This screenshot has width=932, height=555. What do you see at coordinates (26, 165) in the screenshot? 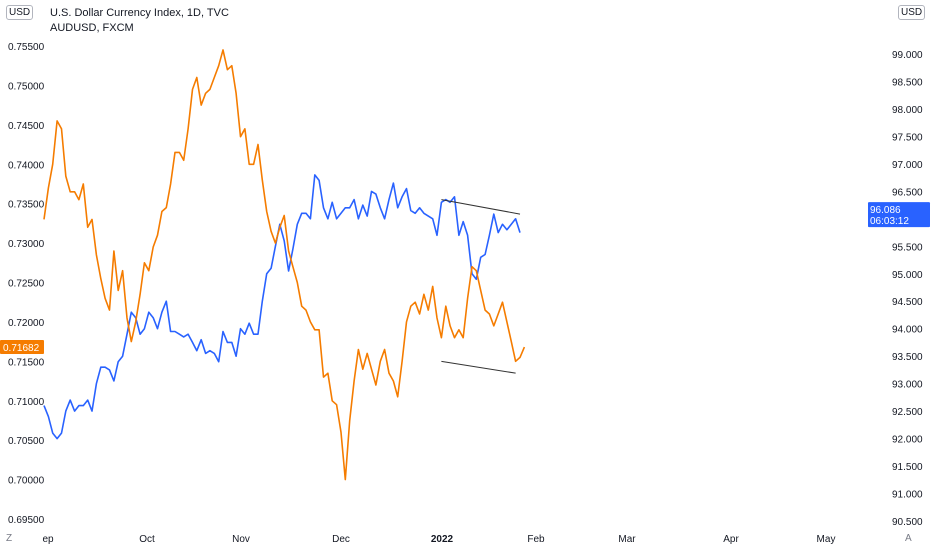
I see `left-tick-label: 0.74000` at bounding box center [26, 165].